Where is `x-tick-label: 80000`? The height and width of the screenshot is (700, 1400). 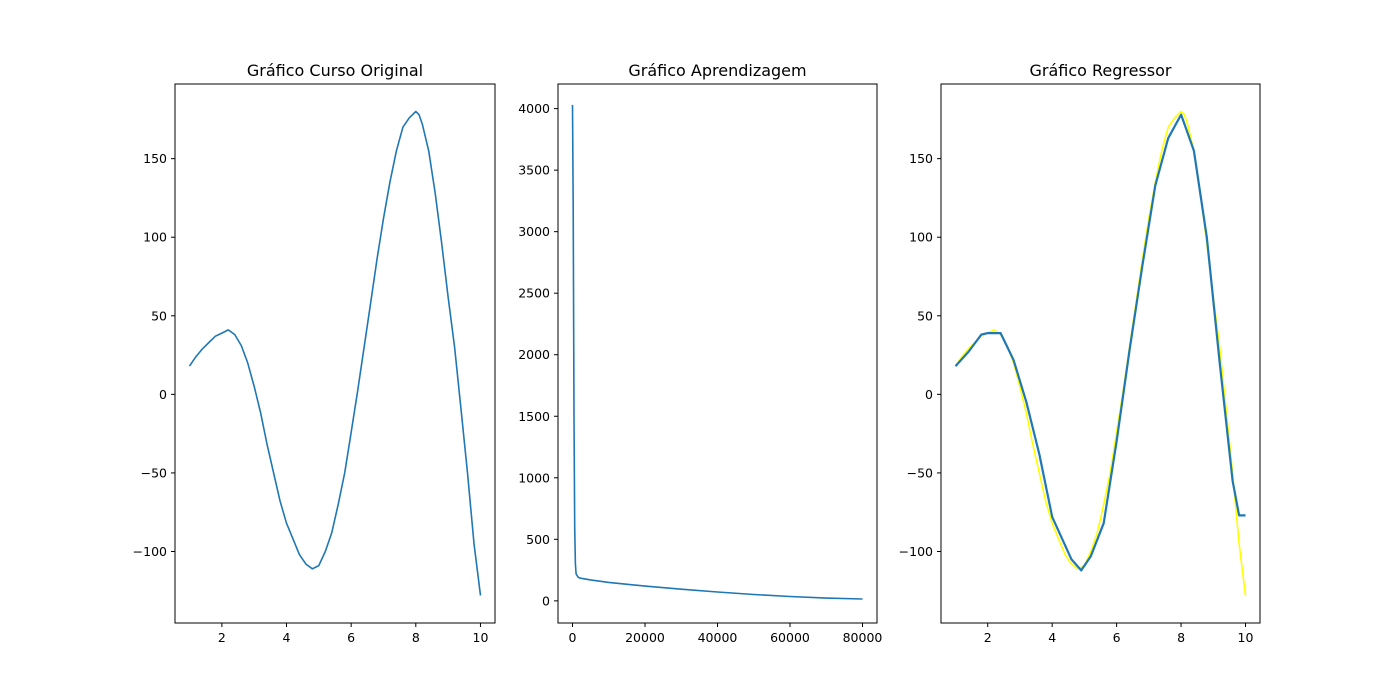 x-tick-label: 80000 is located at coordinates (863, 637).